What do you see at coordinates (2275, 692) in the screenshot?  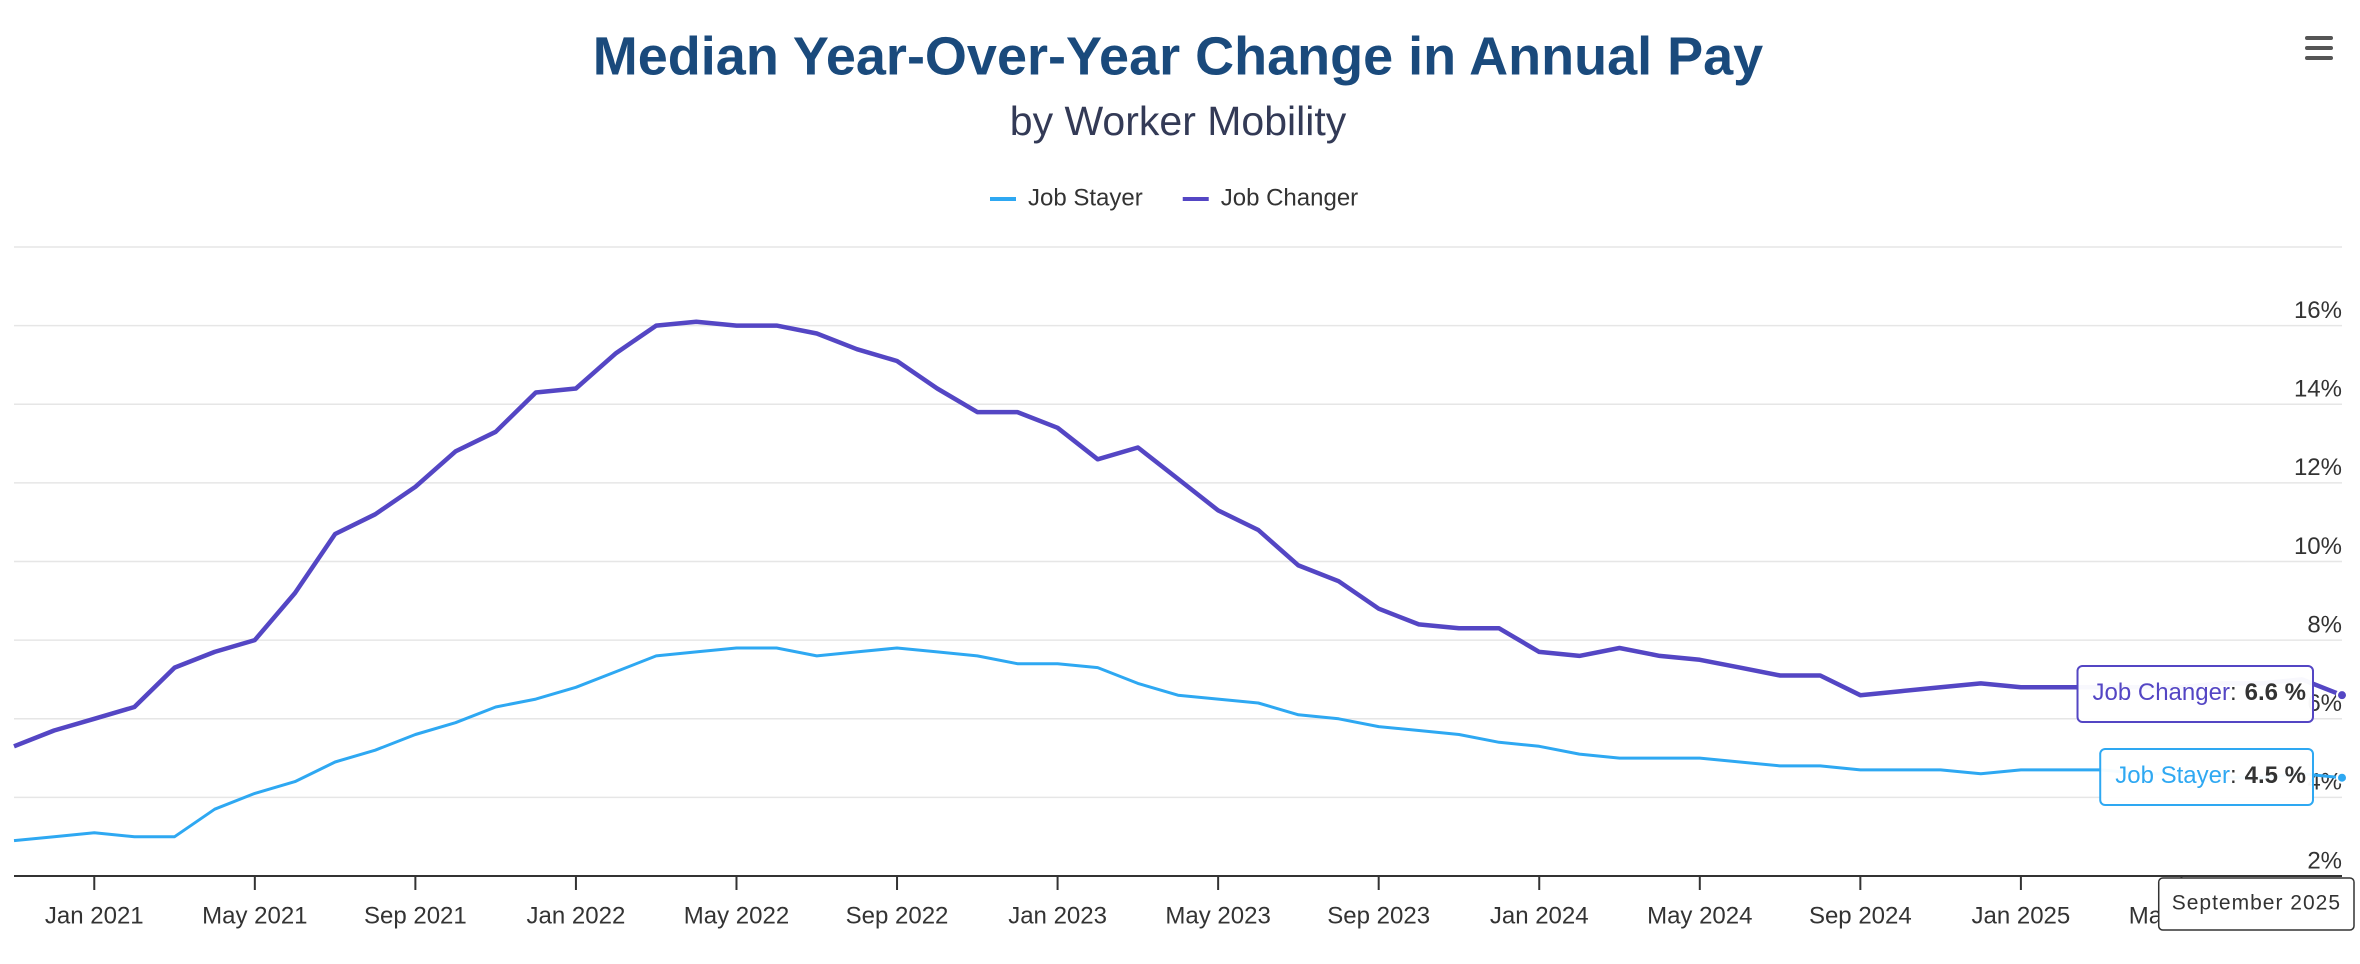 I see `tooltip-value: 6.6 %` at bounding box center [2275, 692].